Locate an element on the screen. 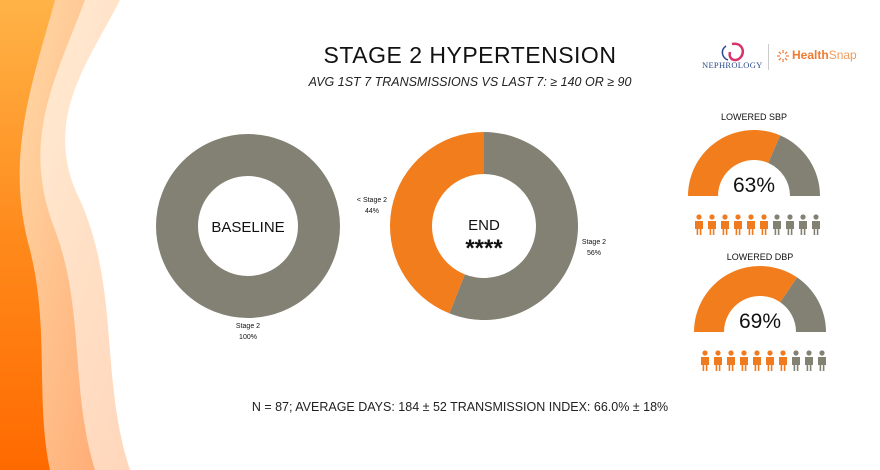 This screenshot has height=470, width=880. healthsnap-logo: HealthSnap is located at coordinates (821, 57).